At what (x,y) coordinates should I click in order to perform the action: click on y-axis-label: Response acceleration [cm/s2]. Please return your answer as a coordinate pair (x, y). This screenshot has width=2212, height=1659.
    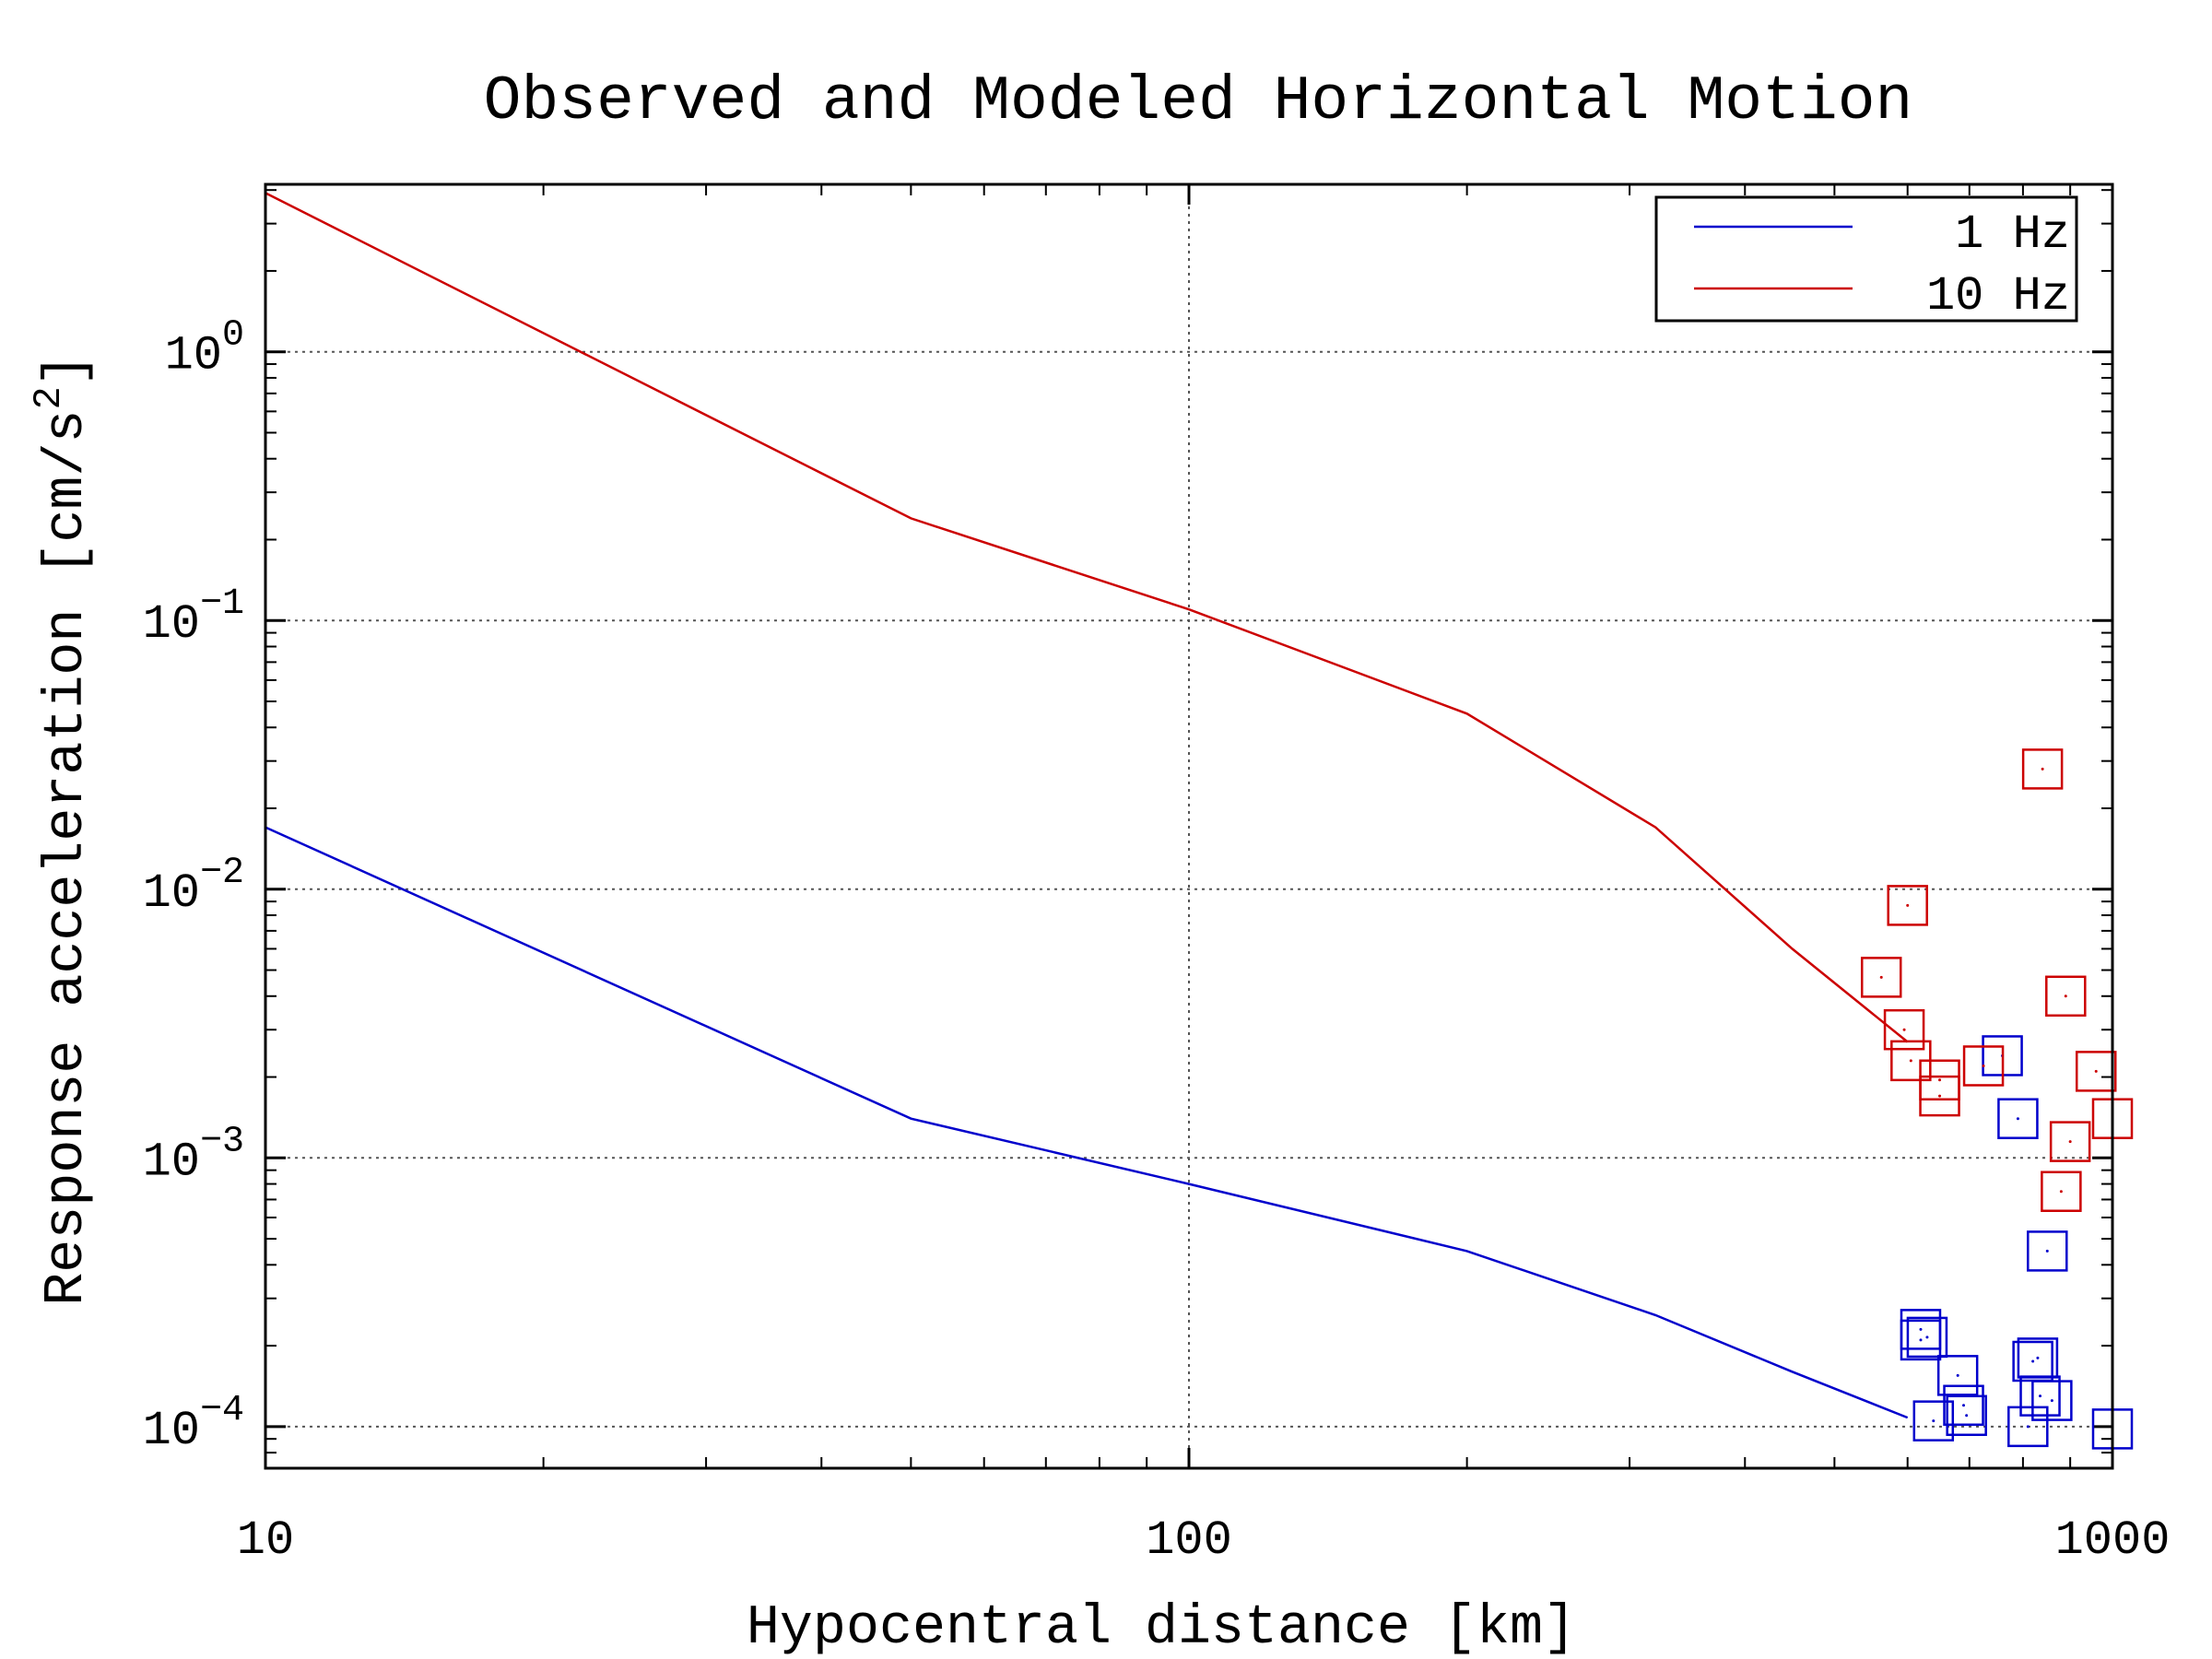
    Looking at the image, I should click on (63, 829).